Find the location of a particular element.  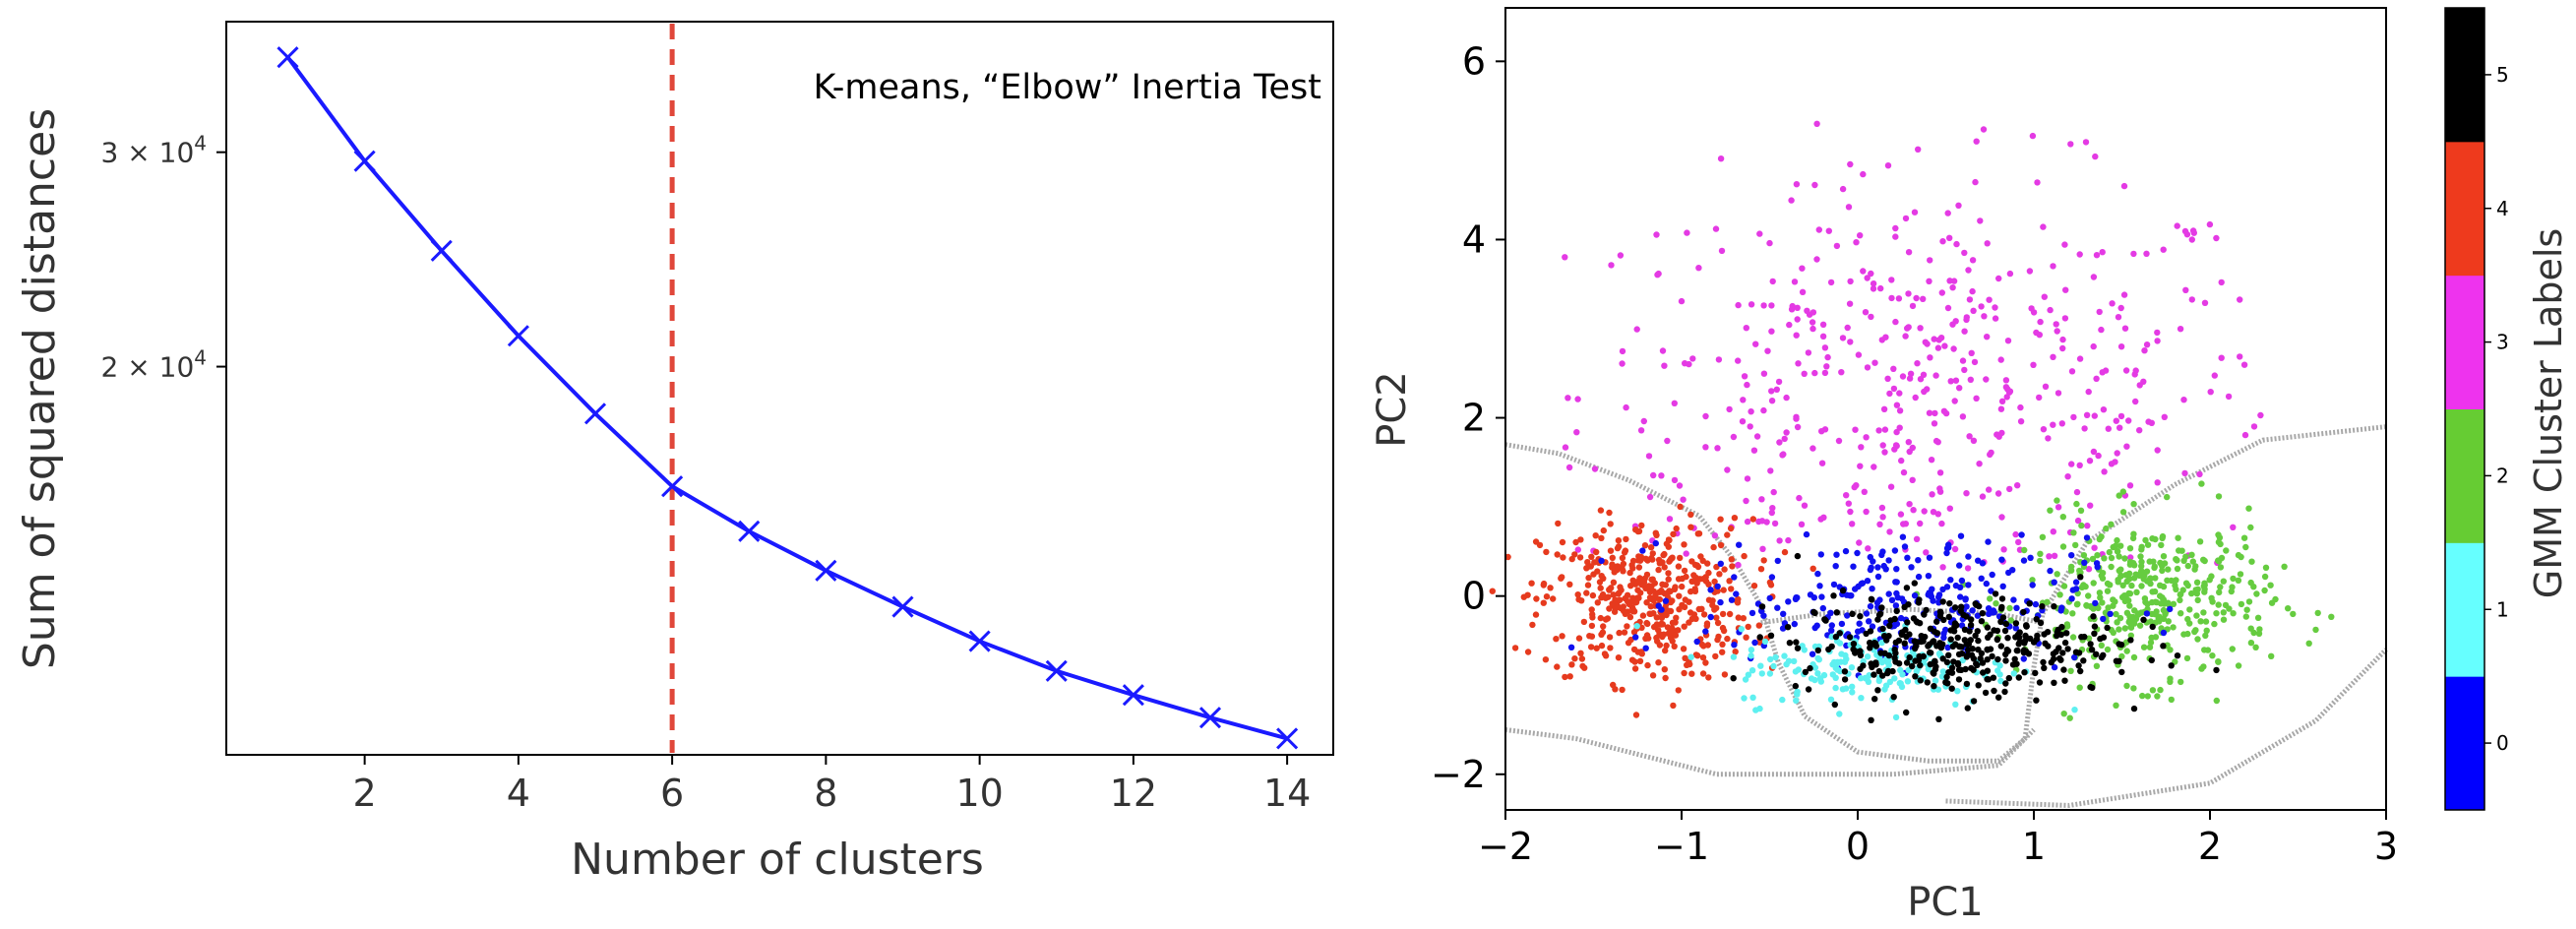

elbow-marker is located at coordinates (826, 570).